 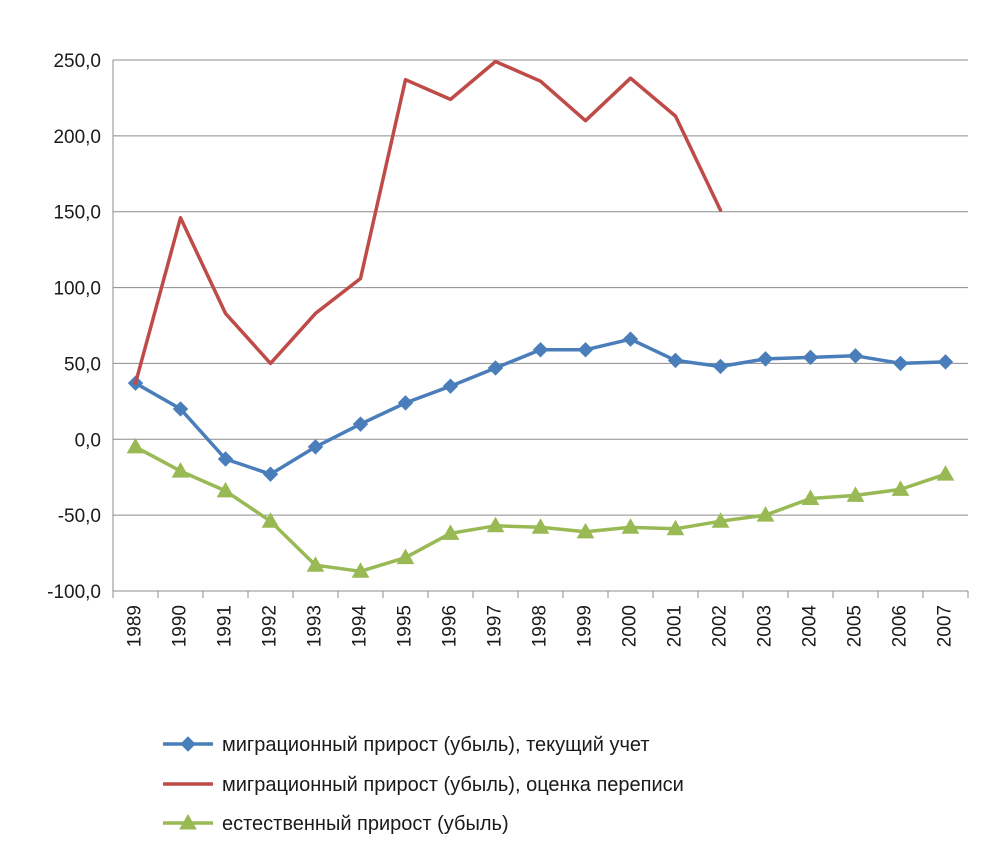 What do you see at coordinates (495, 626) in the screenshot?
I see `x-tick-label: 1997` at bounding box center [495, 626].